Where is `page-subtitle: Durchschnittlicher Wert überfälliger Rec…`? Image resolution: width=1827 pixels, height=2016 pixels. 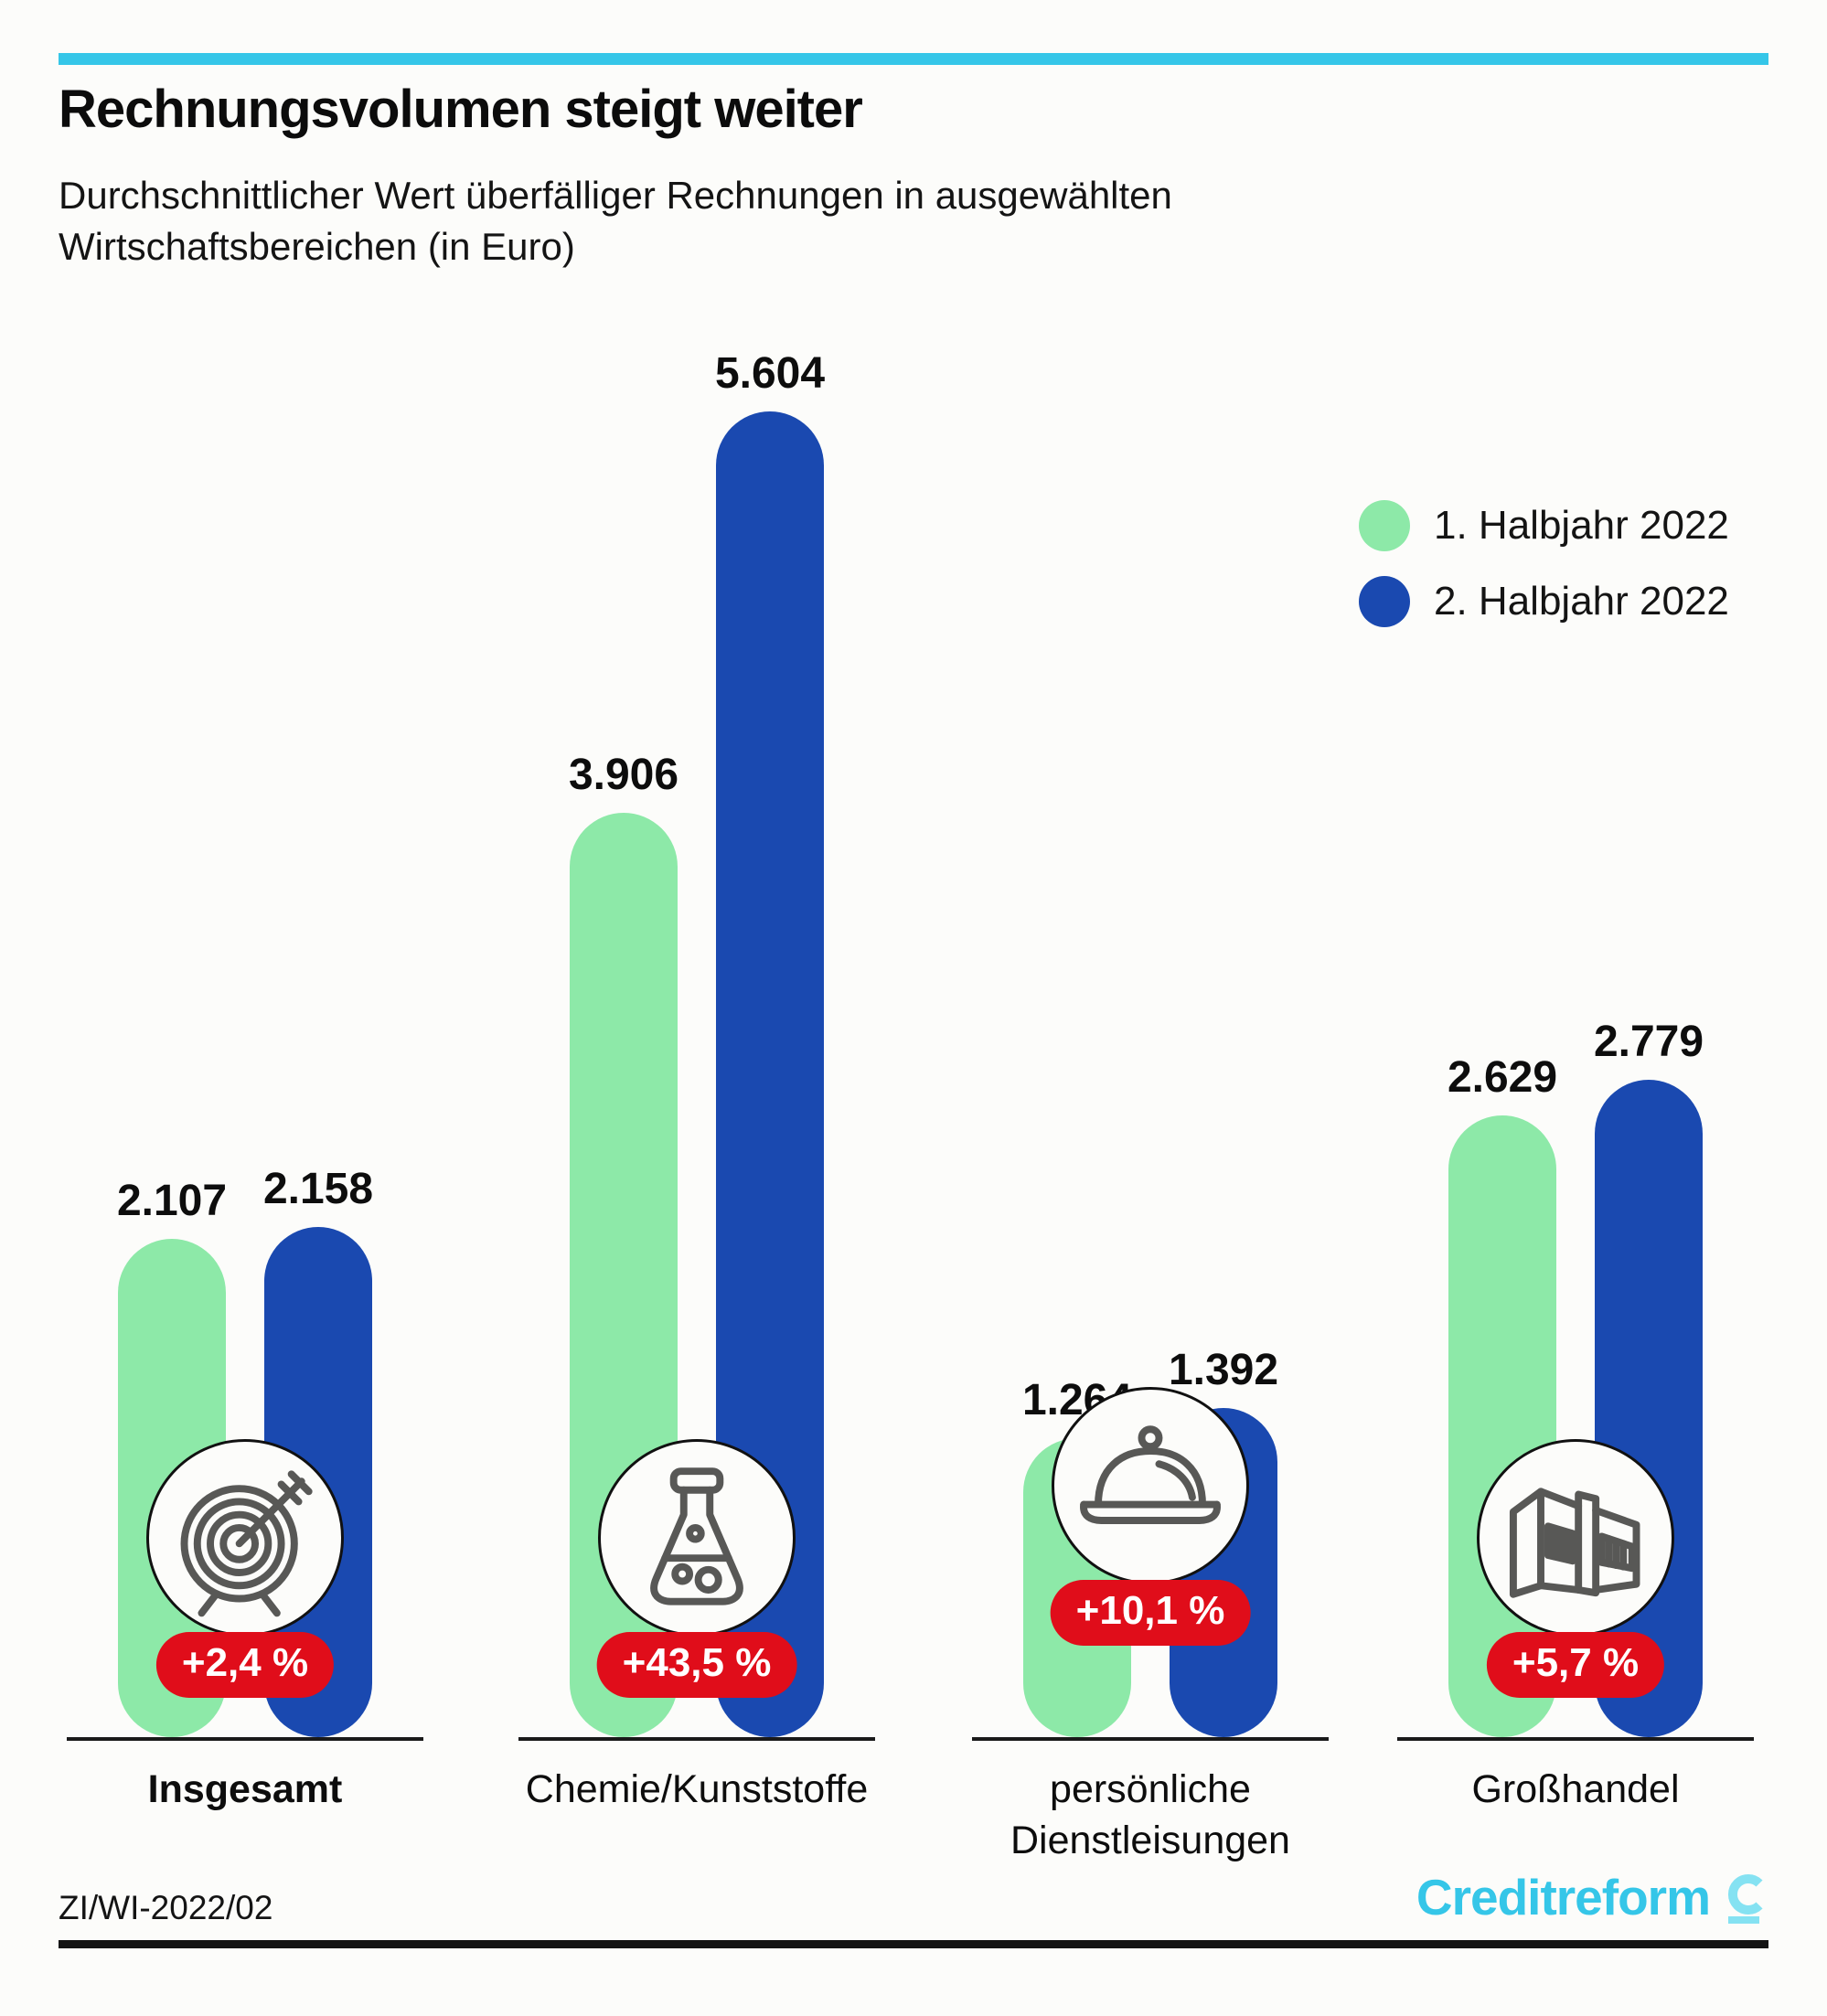
page-subtitle: Durchschnittlicher Wert überfälliger Rec… is located at coordinates (615, 221).